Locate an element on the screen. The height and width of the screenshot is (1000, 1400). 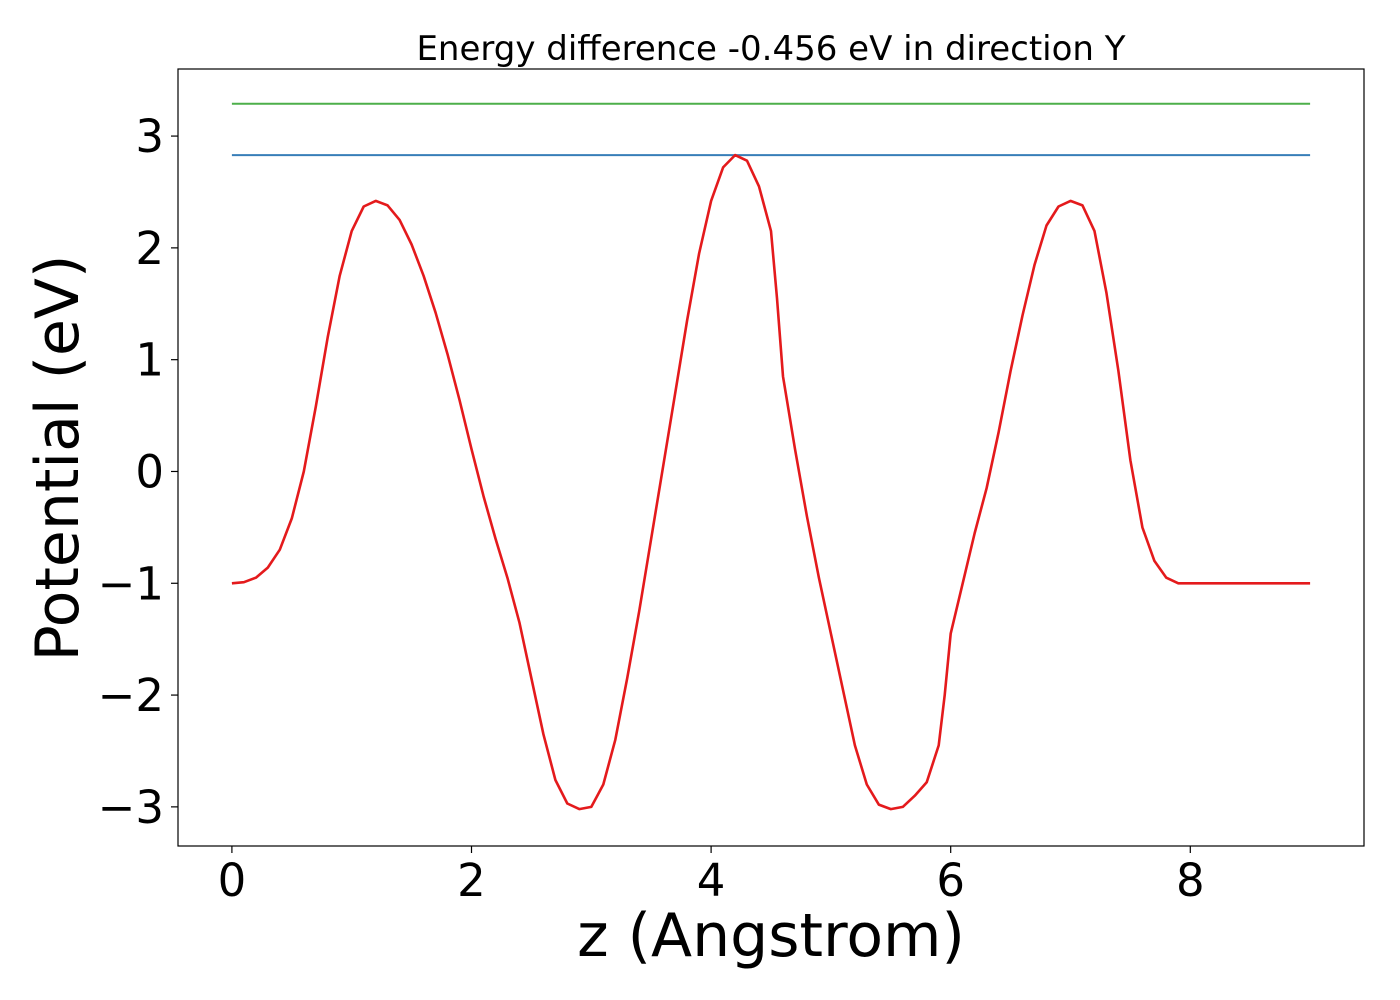
x-tick-label: 6 is located at coordinates (950, 880).